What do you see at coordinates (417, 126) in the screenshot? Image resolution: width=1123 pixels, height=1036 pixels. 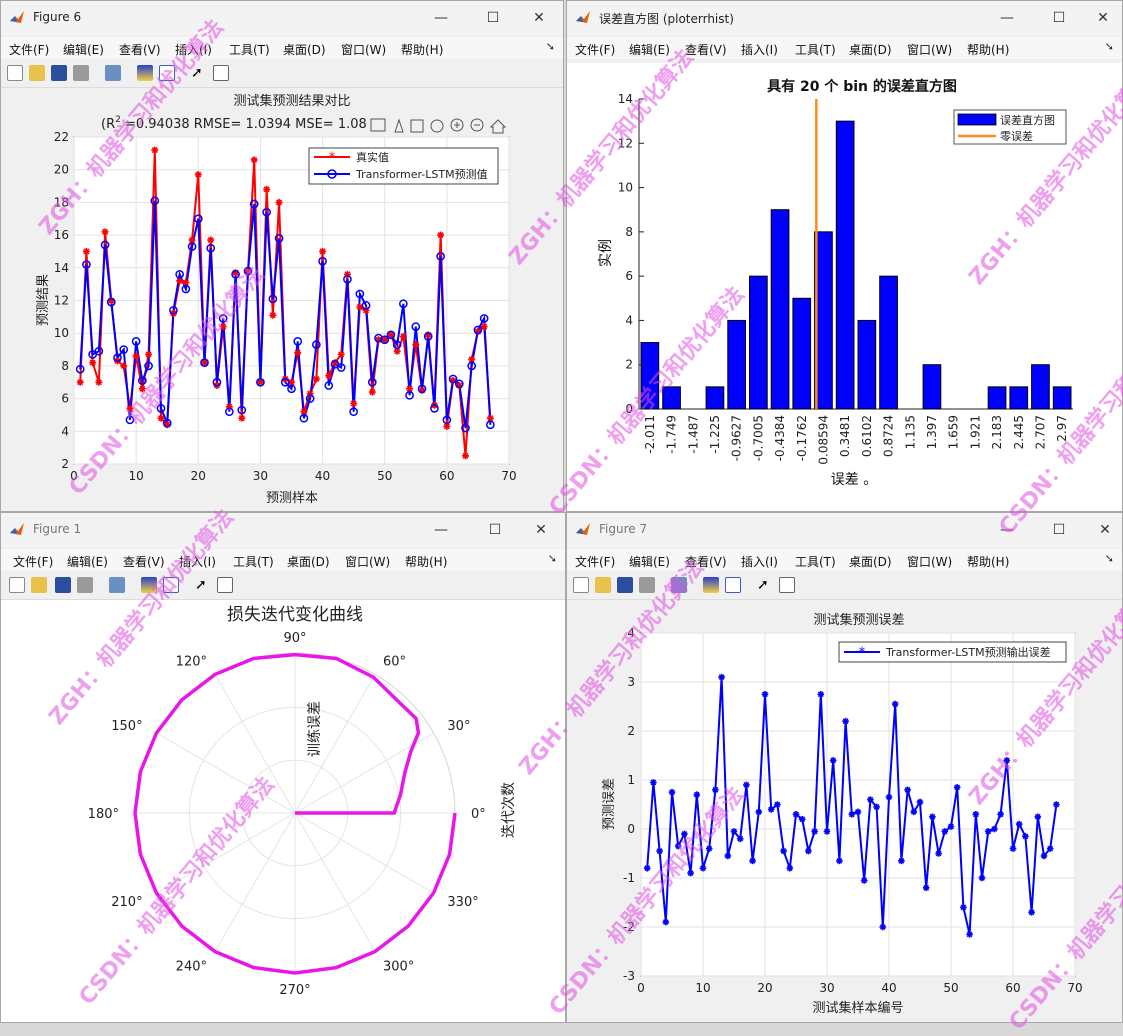 I see `datatip-icon` at bounding box center [417, 126].